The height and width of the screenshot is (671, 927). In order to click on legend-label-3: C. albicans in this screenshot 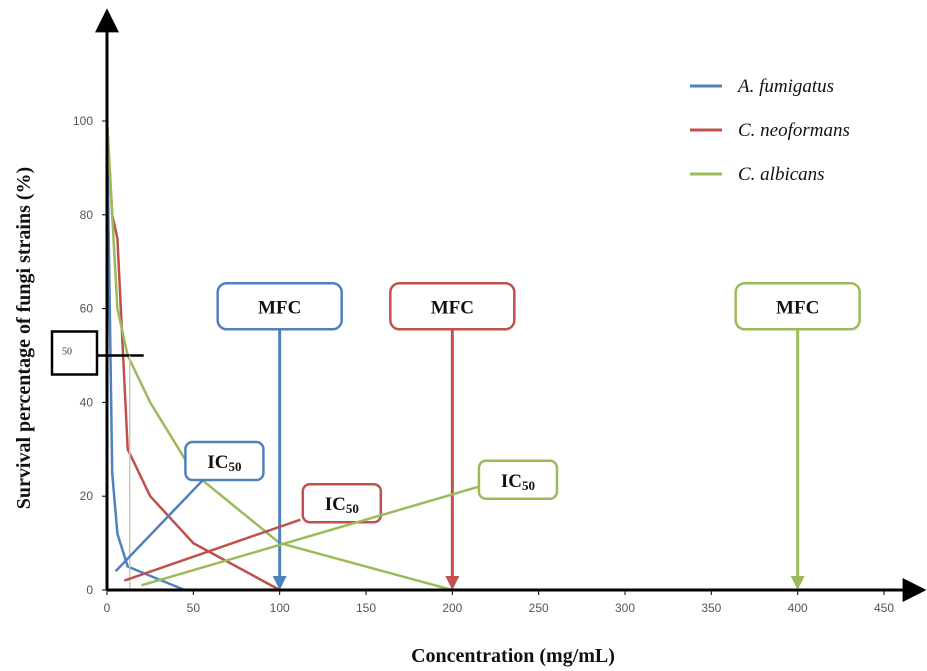, I will do `click(781, 174)`.